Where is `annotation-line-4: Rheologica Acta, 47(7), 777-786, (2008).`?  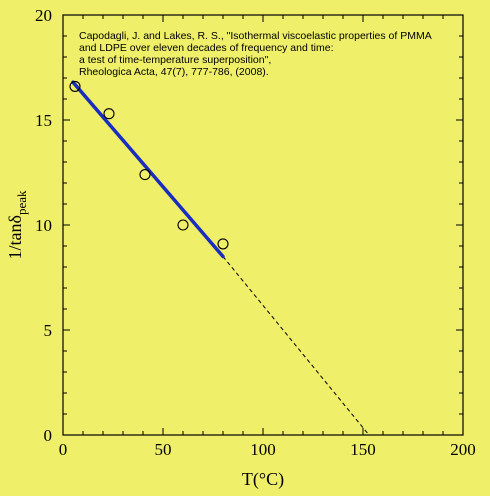
annotation-line-4: Rheologica Acta, 47(7), 777-786, (2008). is located at coordinates (174, 72).